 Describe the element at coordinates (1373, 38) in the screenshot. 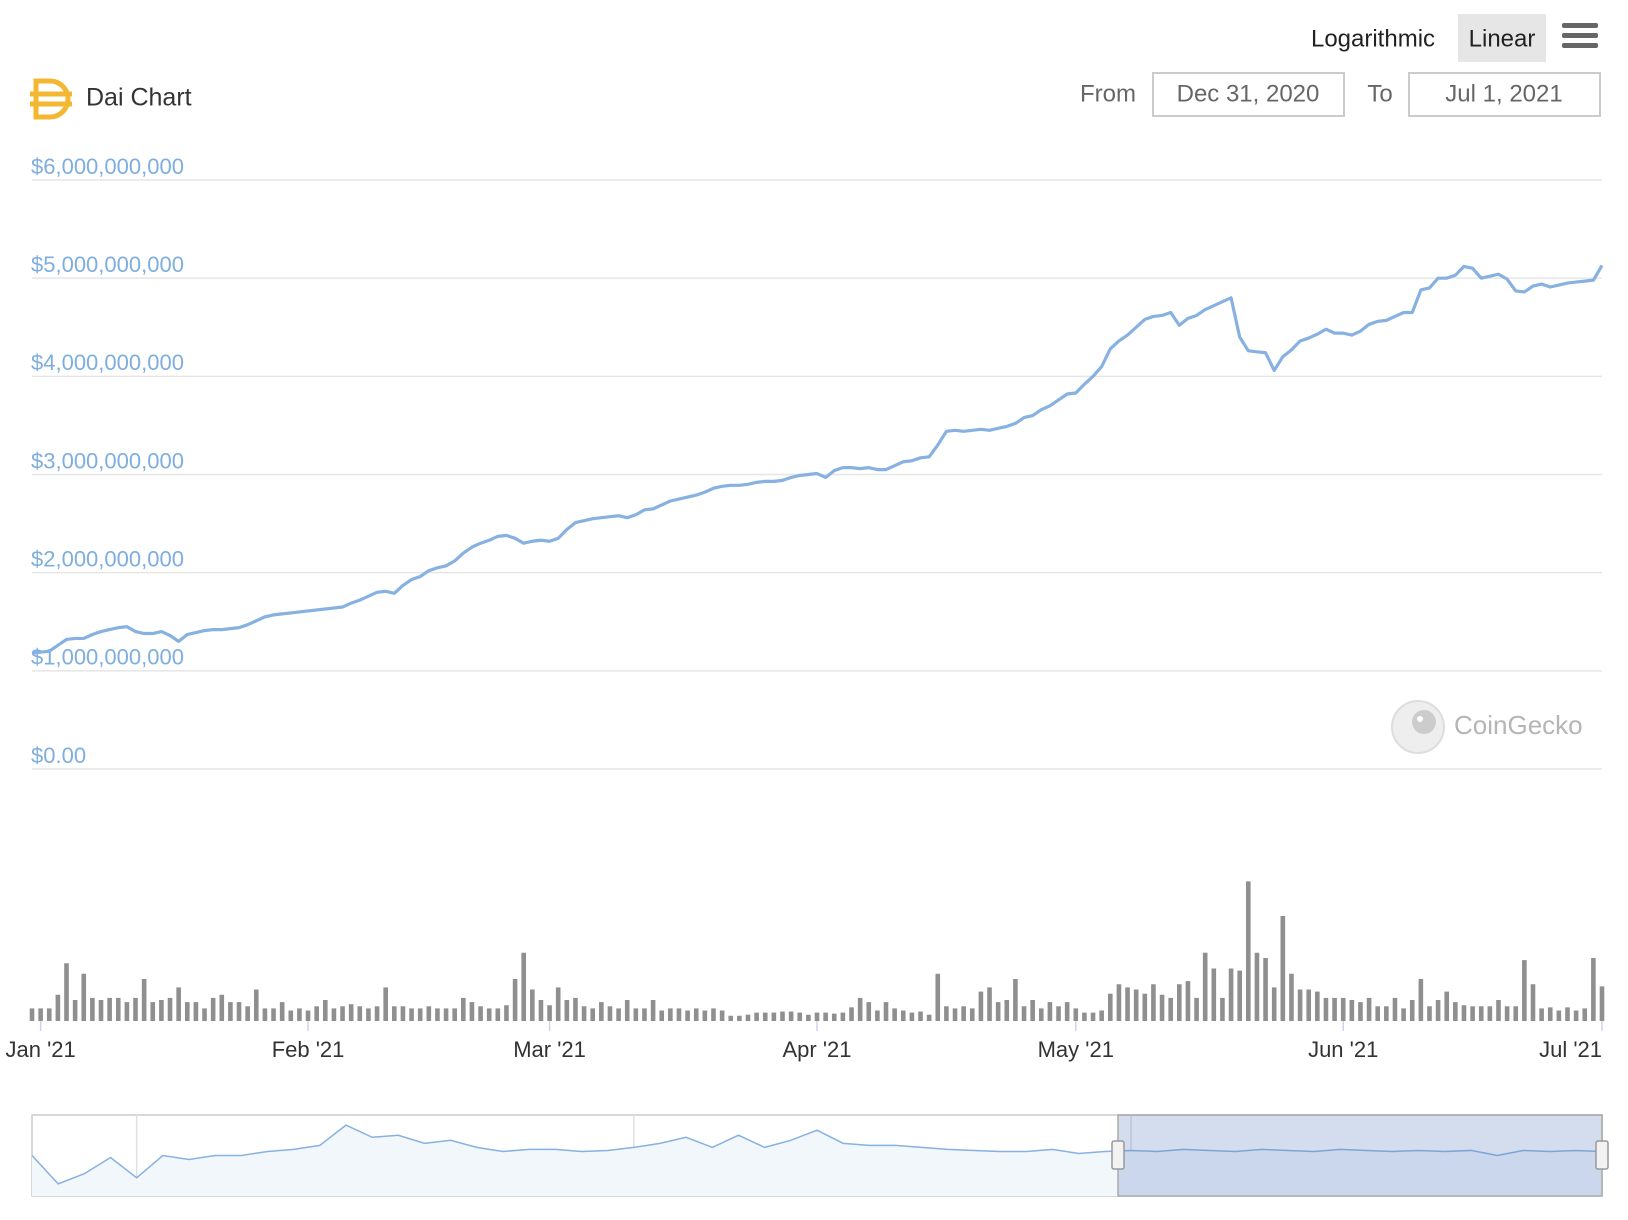

I see `scale-button: Logarithmic` at that location.